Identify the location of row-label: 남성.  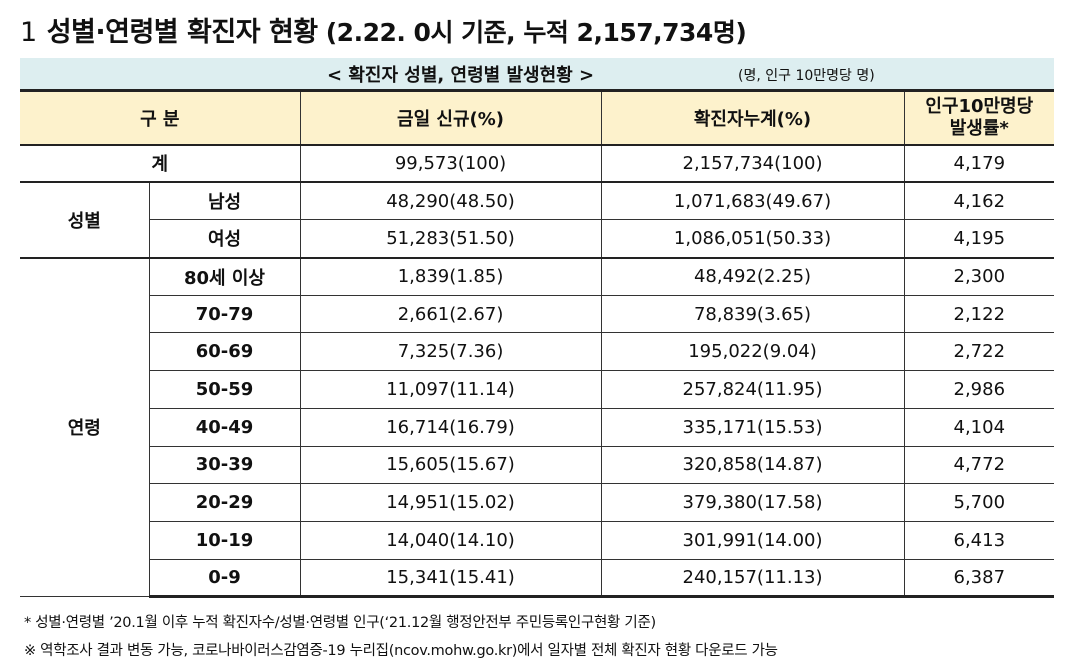
(224, 201).